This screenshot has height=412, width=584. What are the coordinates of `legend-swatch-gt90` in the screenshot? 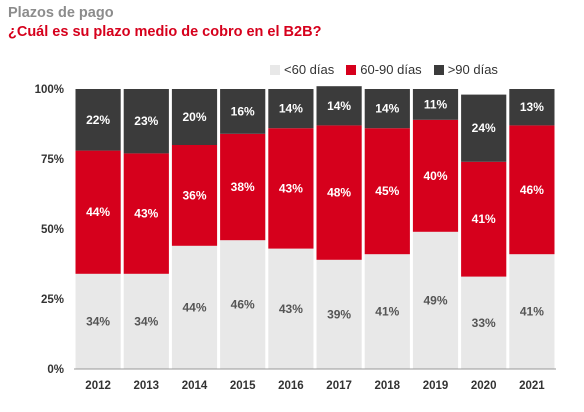 It's located at (438, 69).